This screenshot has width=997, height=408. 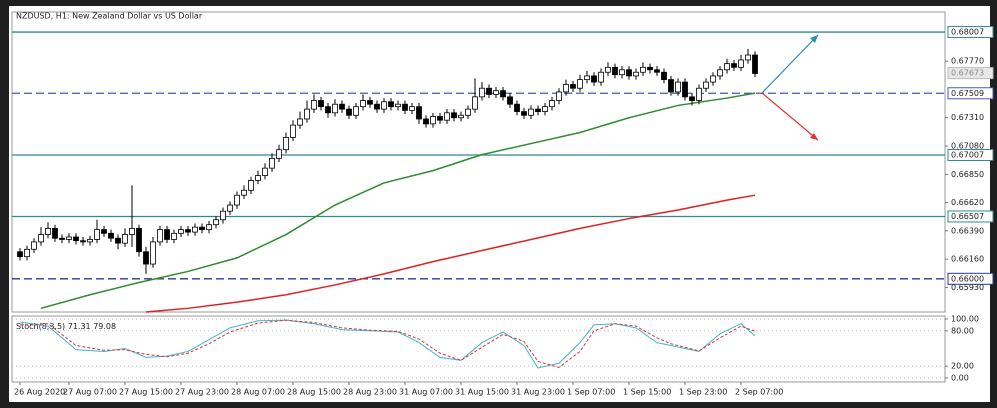 I want to click on y-tick-label: 0.65930, so click(x=967, y=287).